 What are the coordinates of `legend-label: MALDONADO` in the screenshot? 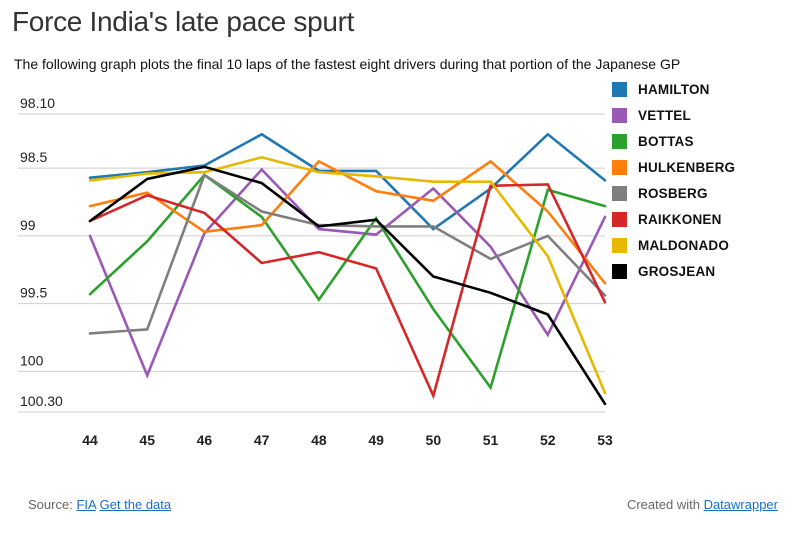 It's located at (684, 245).